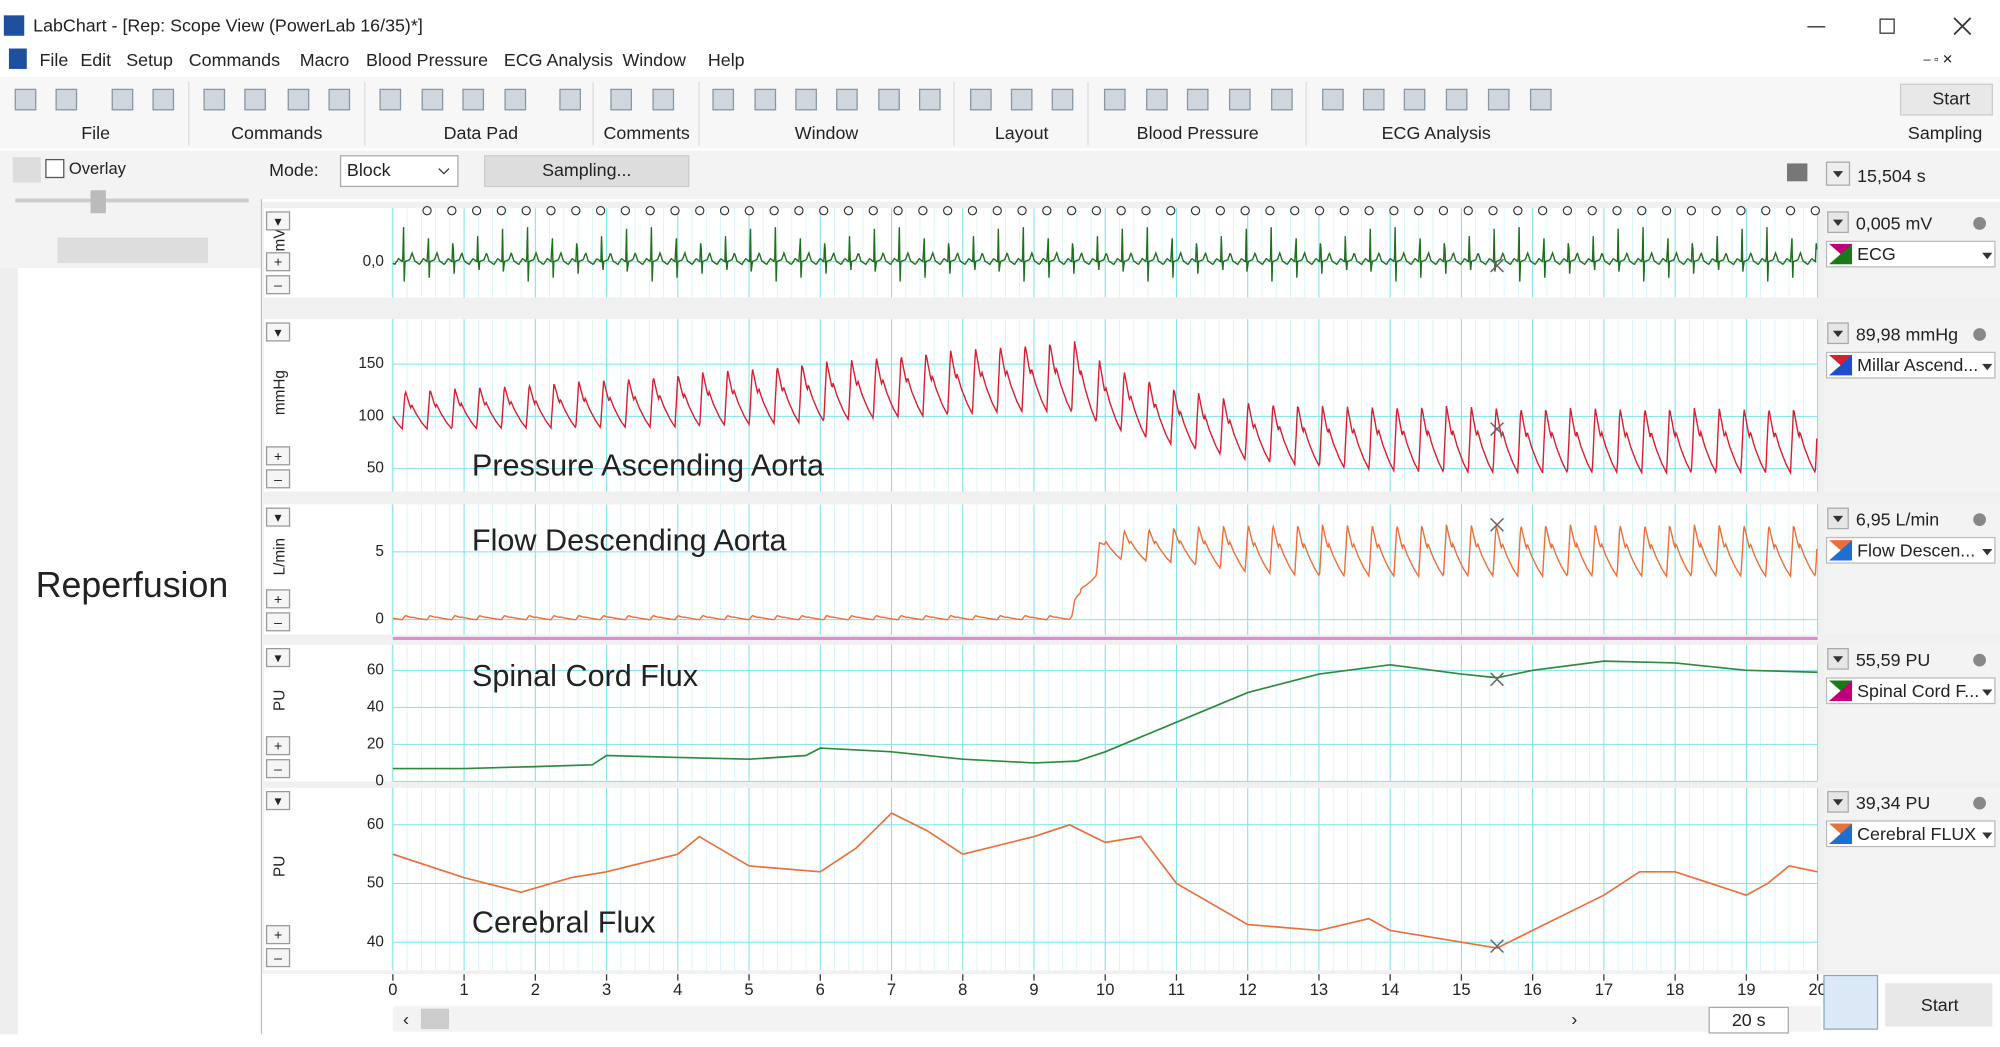 This screenshot has width=2000, height=1047. I want to click on x-tick-label: 17, so click(1604, 989).